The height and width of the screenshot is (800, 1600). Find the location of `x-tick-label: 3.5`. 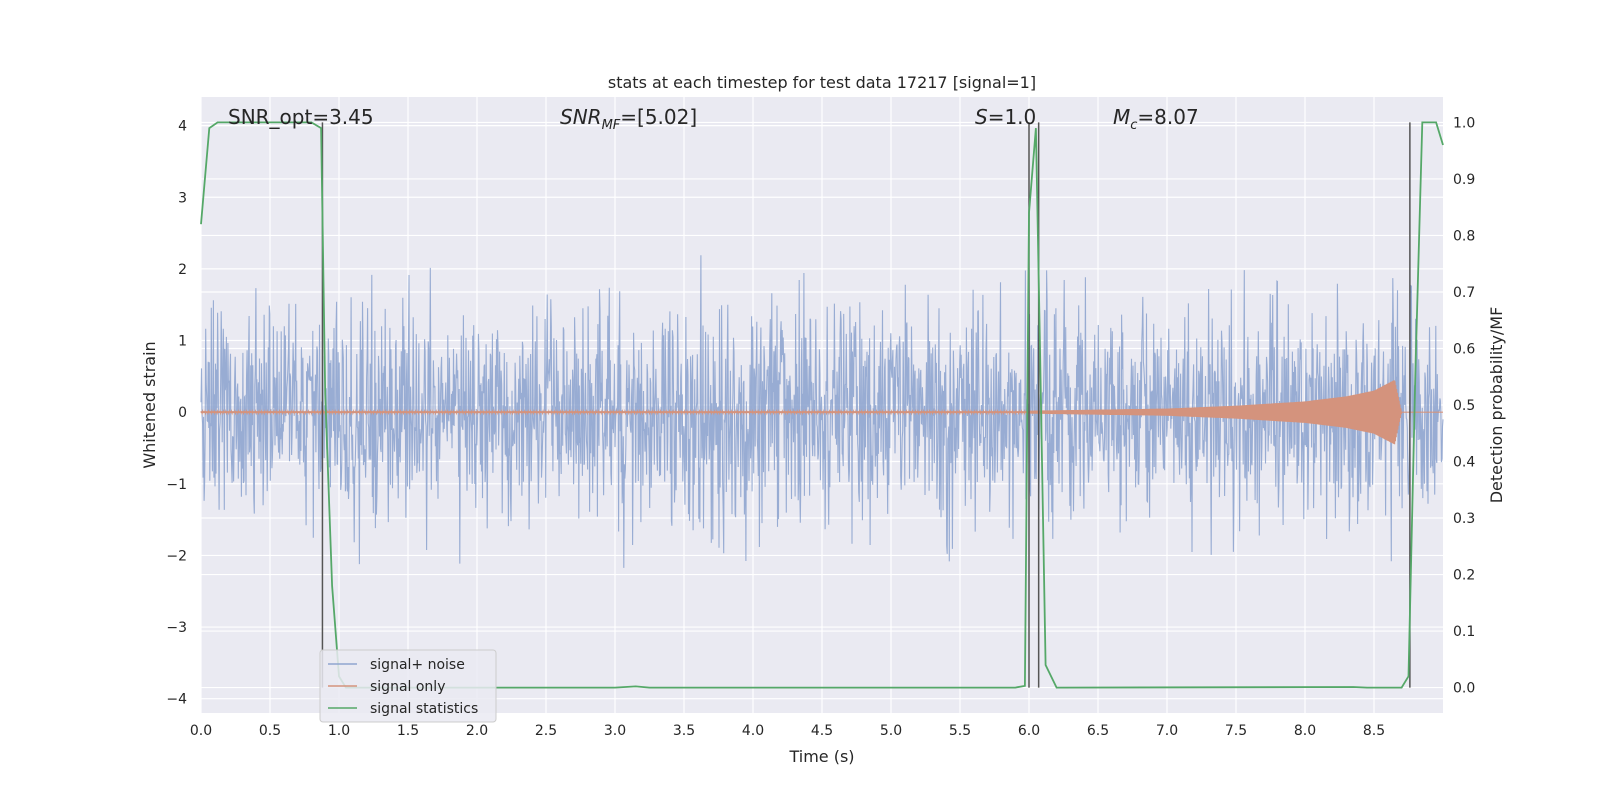

x-tick-label: 3.5 is located at coordinates (684, 731).